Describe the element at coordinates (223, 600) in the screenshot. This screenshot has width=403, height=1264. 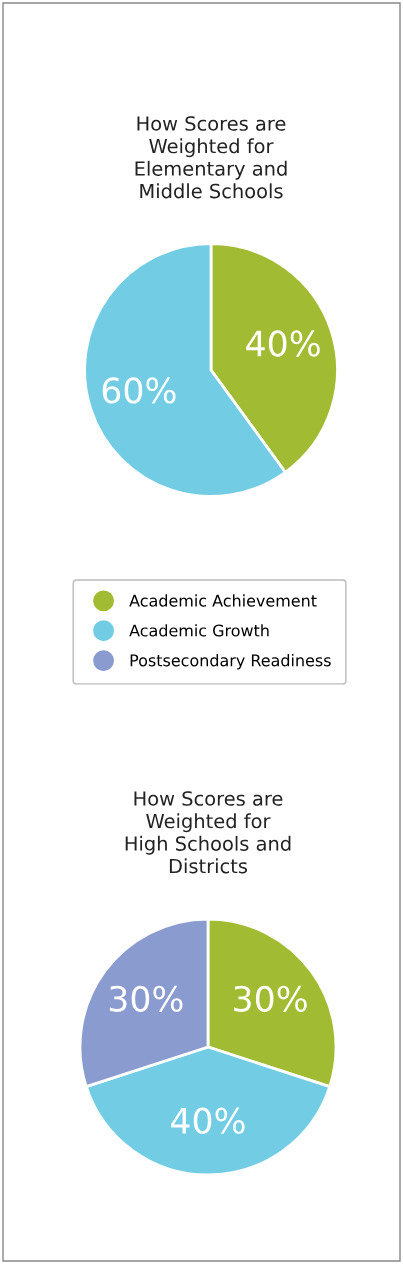
I see `legend-label: Academic Achievement` at that location.